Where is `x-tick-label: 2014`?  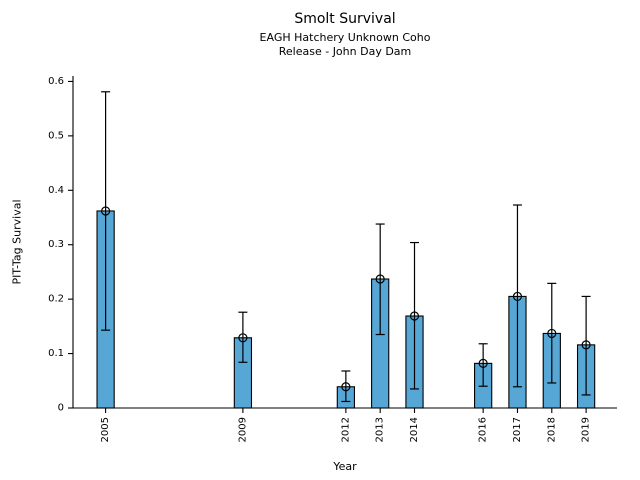
x-tick-label: 2014 is located at coordinates (414, 429).